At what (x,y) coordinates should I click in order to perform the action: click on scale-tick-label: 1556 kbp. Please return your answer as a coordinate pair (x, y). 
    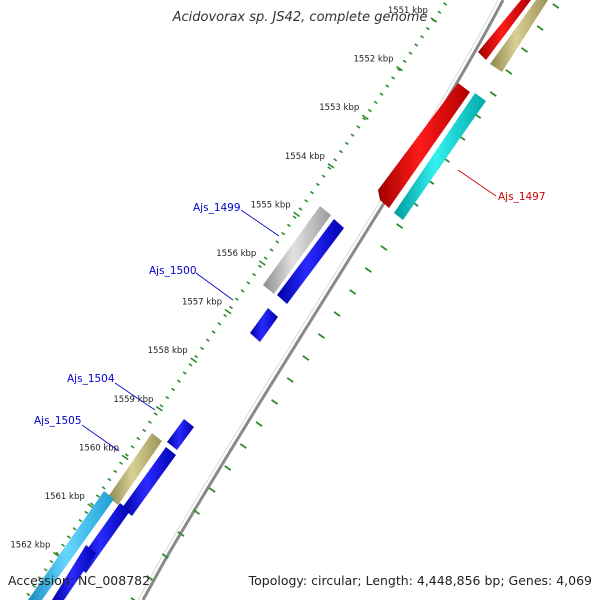
    Looking at the image, I should click on (236, 254).